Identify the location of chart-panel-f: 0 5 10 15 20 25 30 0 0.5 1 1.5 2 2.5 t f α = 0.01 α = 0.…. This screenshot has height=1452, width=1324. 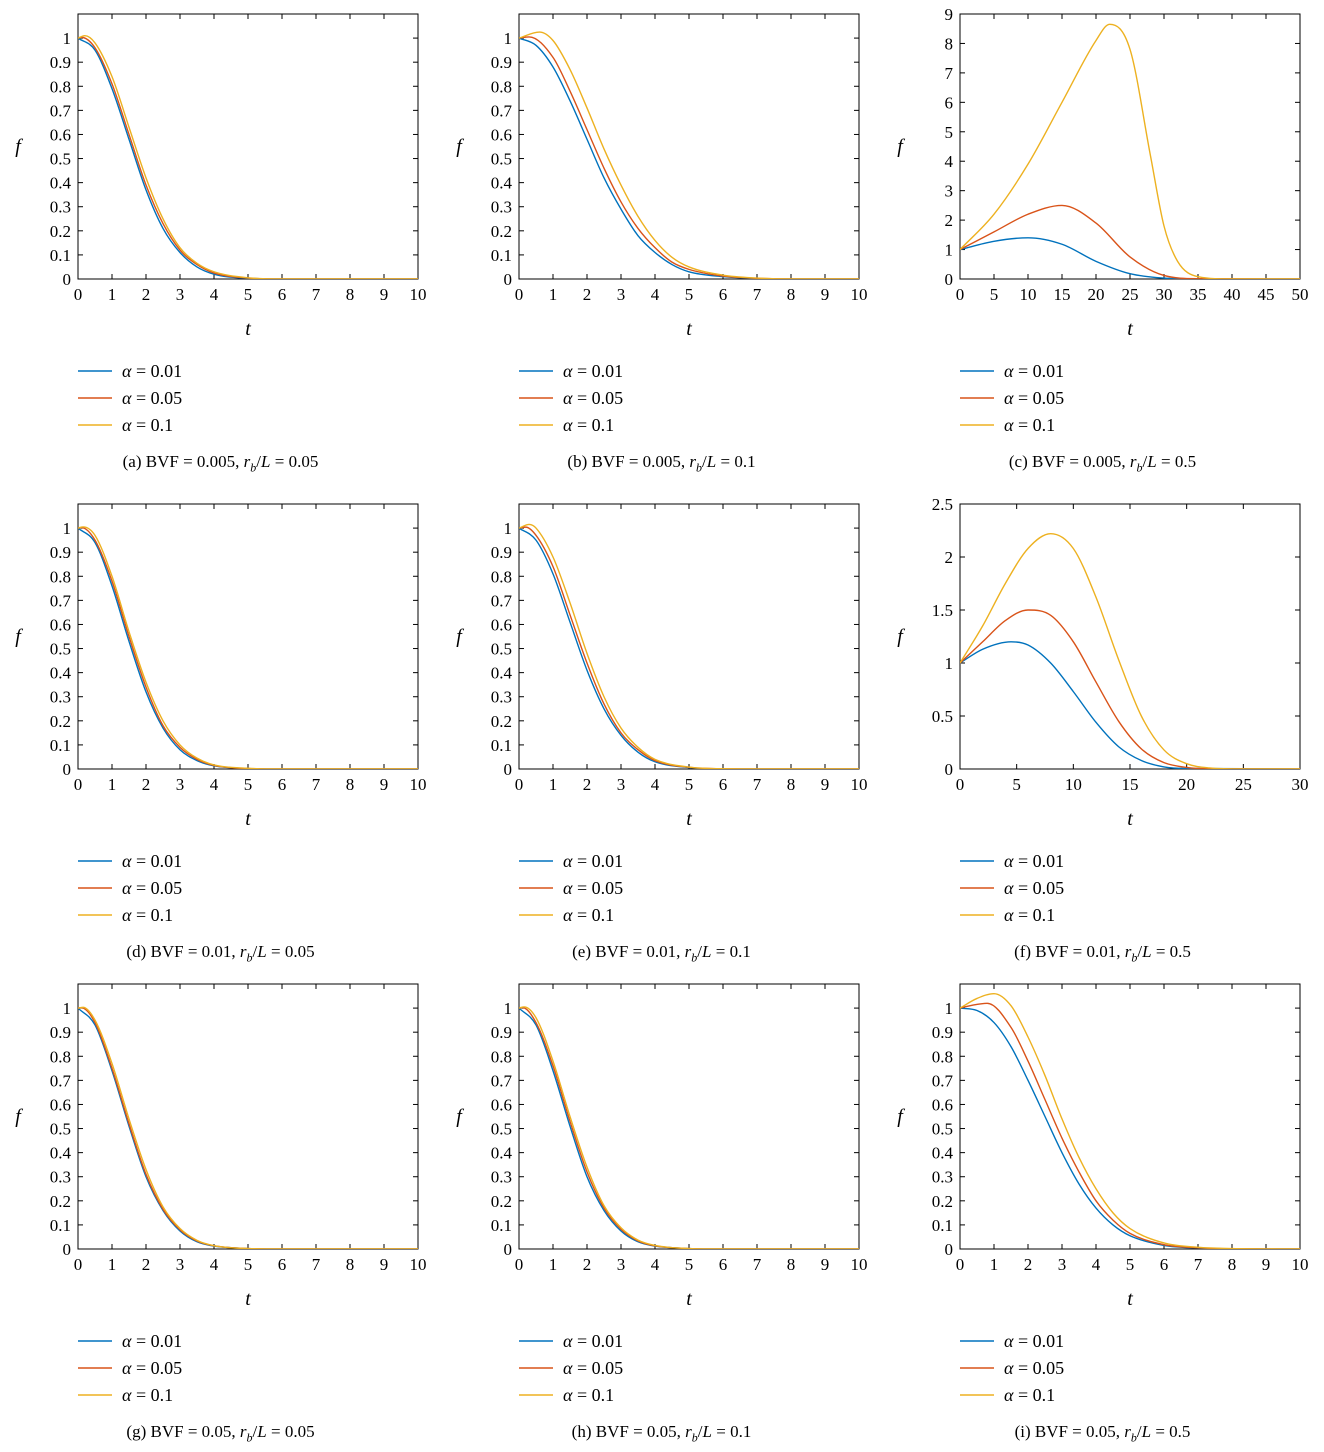
(1102, 731).